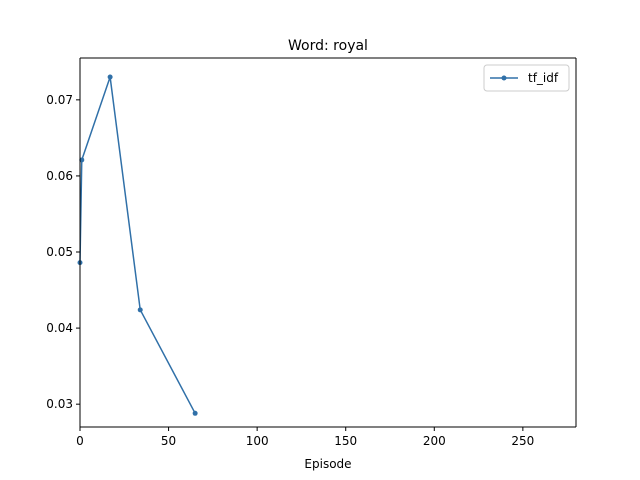 The height and width of the screenshot is (480, 640). Describe the element at coordinates (59, 252) in the screenshot. I see `y-tick-label: 0.05` at that location.